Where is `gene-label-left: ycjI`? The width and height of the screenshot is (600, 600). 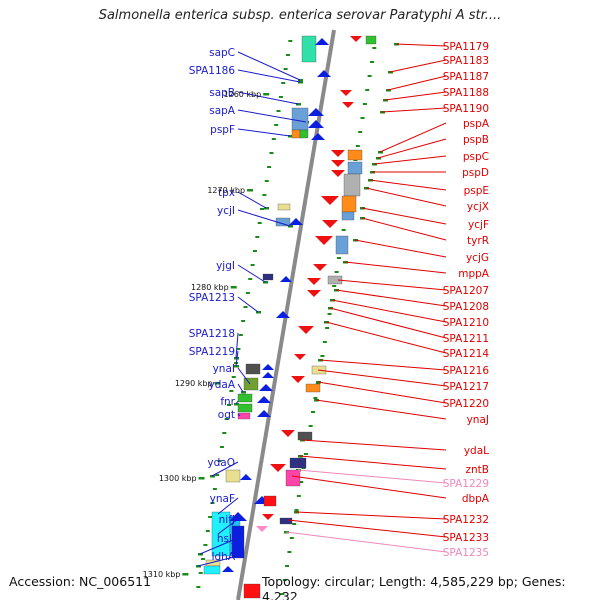
gene-label-left: ycjI is located at coordinates (226, 211).